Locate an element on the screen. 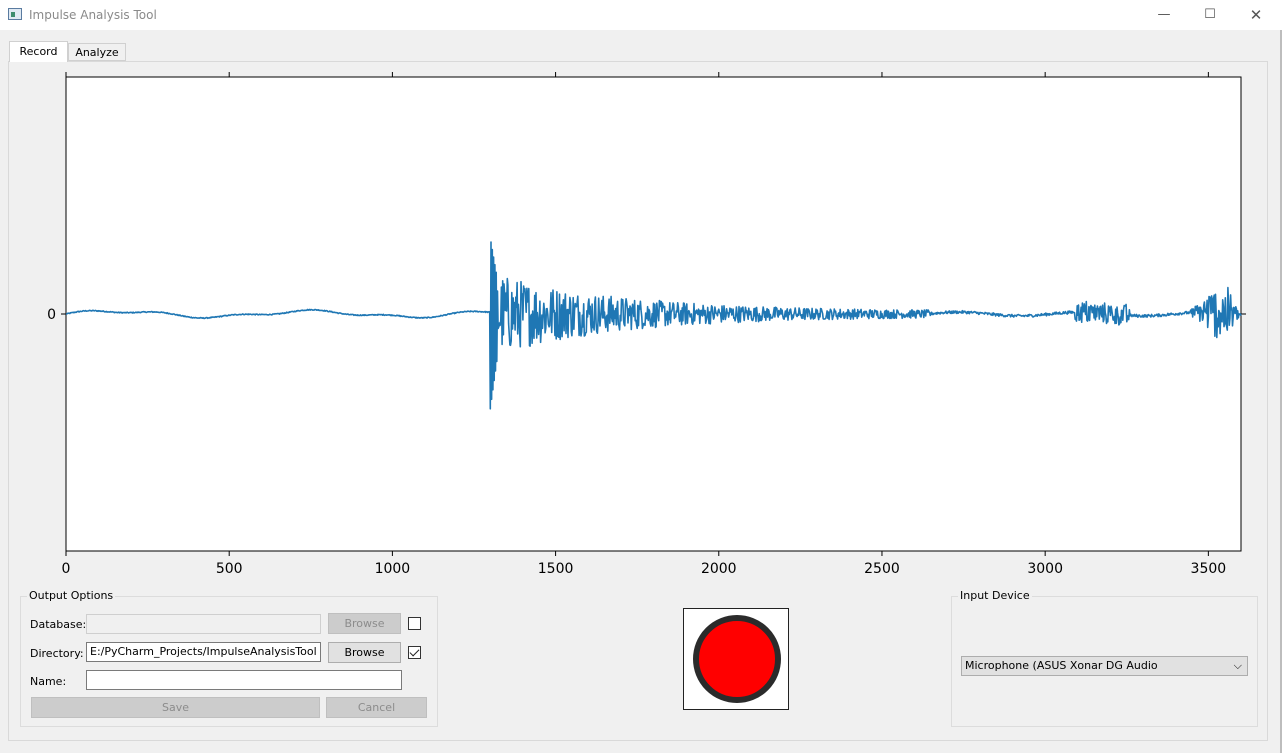 The image size is (1282, 753). x-tick-label-1500: 1500 is located at coordinates (556, 569).